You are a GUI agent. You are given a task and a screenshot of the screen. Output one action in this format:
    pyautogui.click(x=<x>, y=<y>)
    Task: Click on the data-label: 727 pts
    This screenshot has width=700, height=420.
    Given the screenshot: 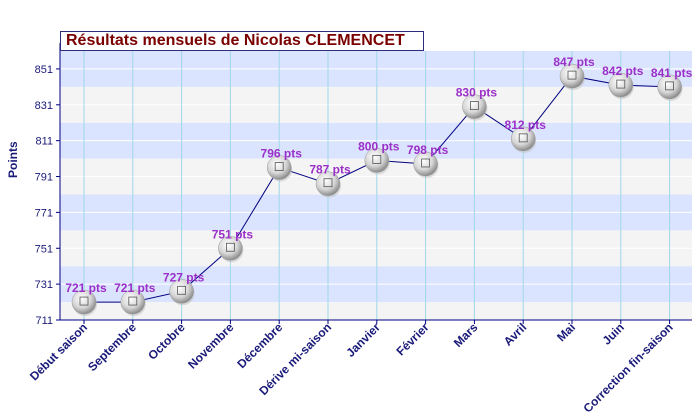 What is the action you would take?
    pyautogui.click(x=184, y=277)
    